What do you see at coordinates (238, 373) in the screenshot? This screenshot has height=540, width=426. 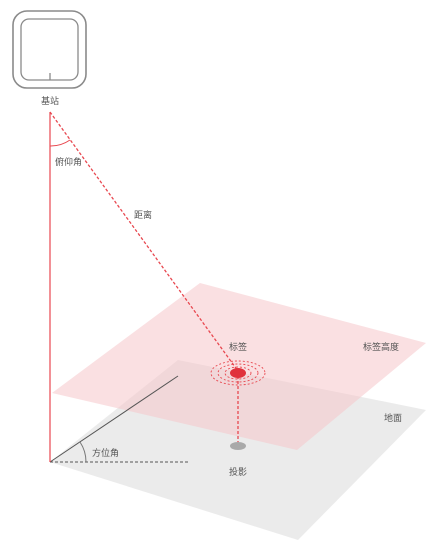 I see `tag-dot-icon` at bounding box center [238, 373].